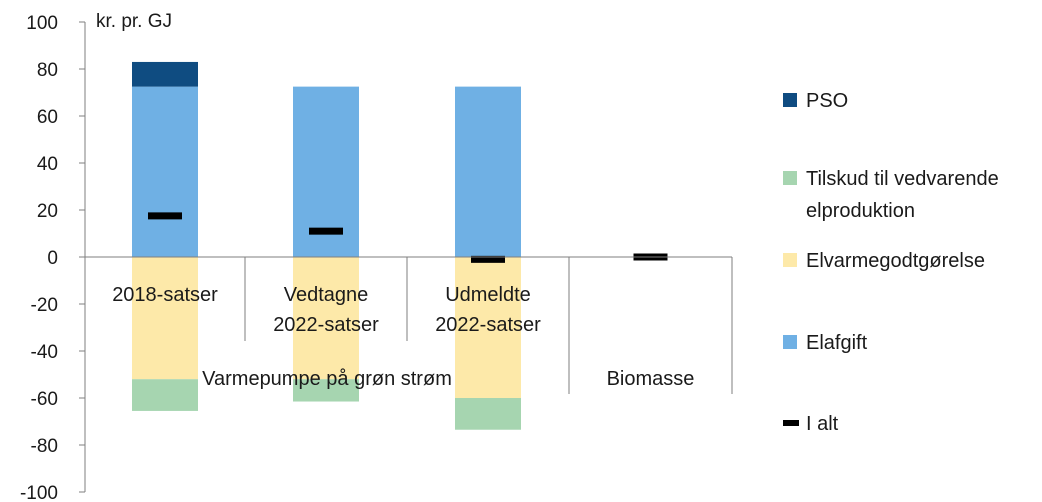 This screenshot has height=502, width=1042. What do you see at coordinates (47, 70) in the screenshot?
I see `y-tick-label: 80` at bounding box center [47, 70].